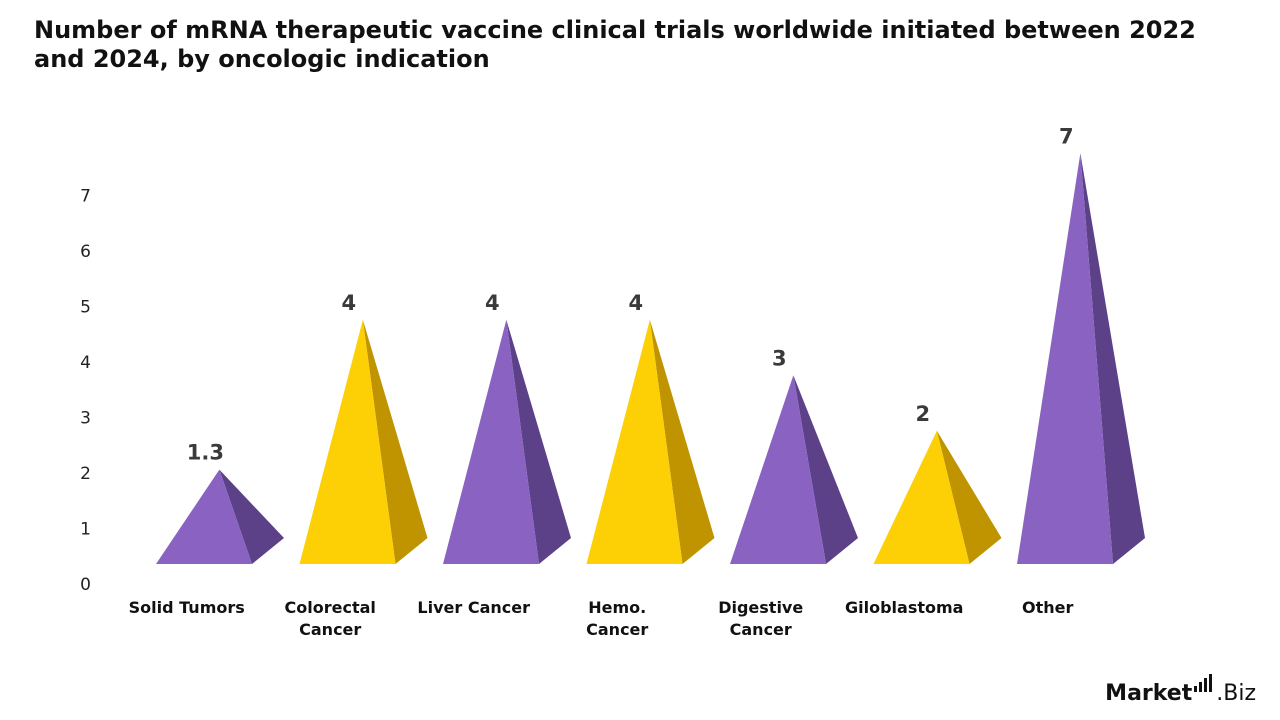 Image resolution: width=1280 pixels, height=720 pixels. Describe the element at coordinates (85, 391) in the screenshot. I see `y-axis: 0 1 2 3 4 5 6 7` at that location.